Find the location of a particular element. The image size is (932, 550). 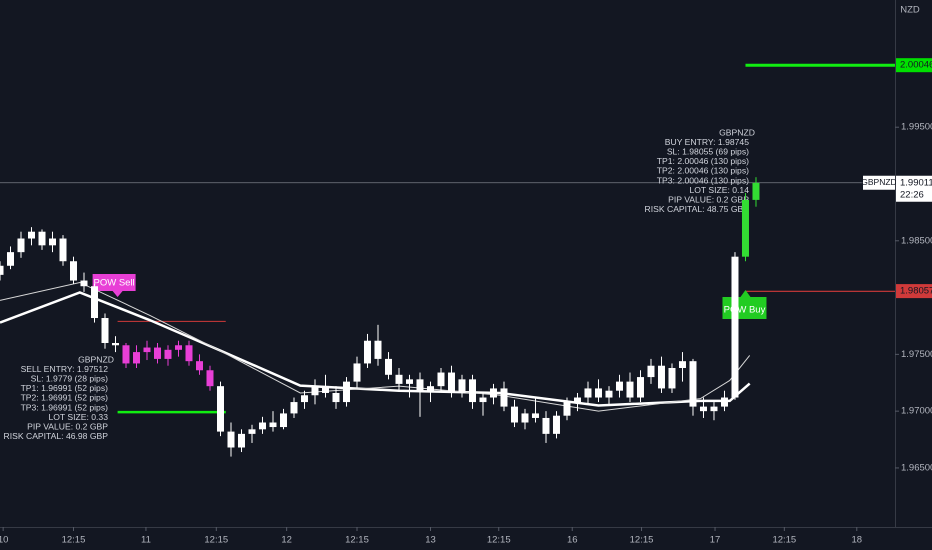

y-tick-label: 1.97500 is located at coordinates (916, 354).